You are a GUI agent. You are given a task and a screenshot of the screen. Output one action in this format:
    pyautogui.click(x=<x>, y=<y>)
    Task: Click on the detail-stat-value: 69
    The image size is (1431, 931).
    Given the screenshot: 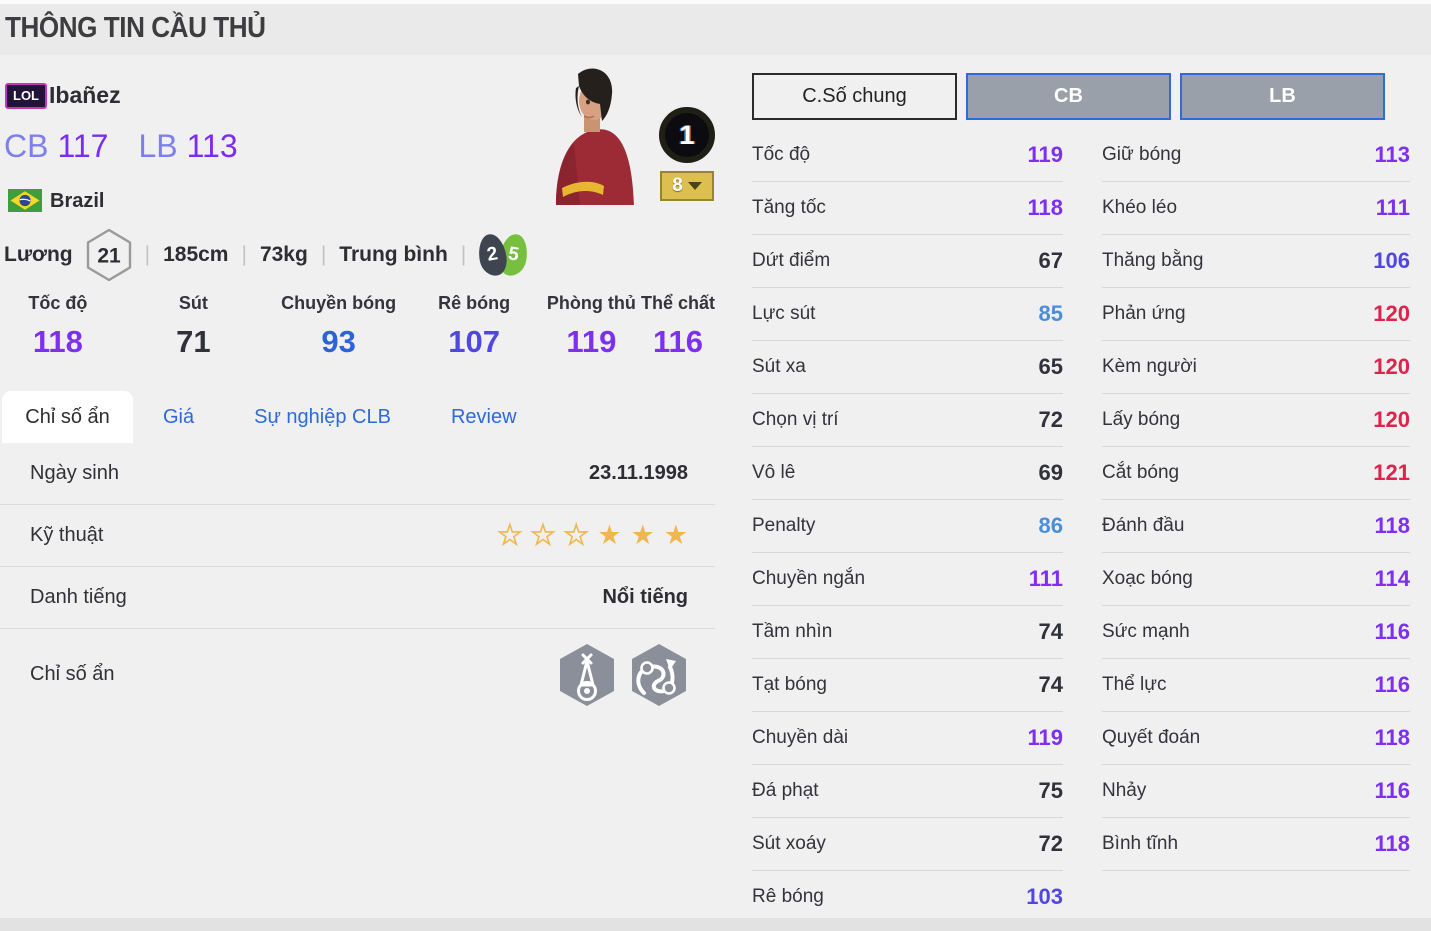 What is the action you would take?
    pyautogui.click(x=1050, y=472)
    